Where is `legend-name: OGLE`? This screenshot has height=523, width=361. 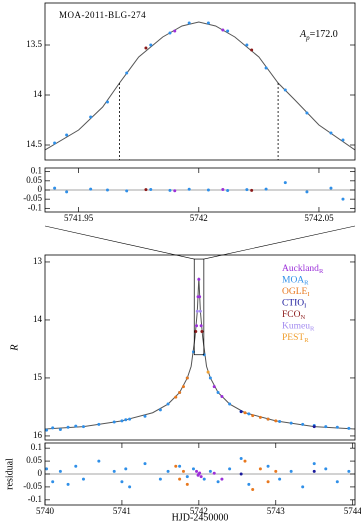
legend-name: OGLE is located at coordinates (295, 292).